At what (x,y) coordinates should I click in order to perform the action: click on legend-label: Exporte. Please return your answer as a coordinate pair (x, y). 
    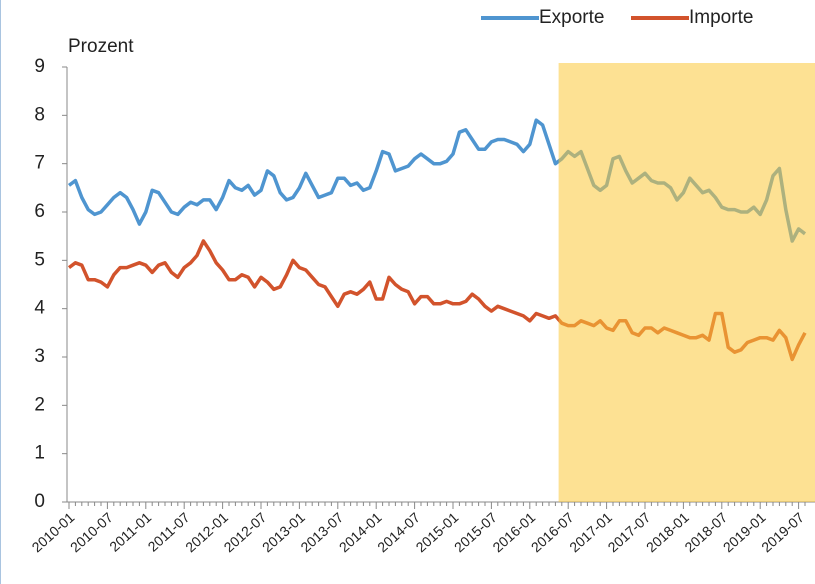
    Looking at the image, I should click on (571, 17).